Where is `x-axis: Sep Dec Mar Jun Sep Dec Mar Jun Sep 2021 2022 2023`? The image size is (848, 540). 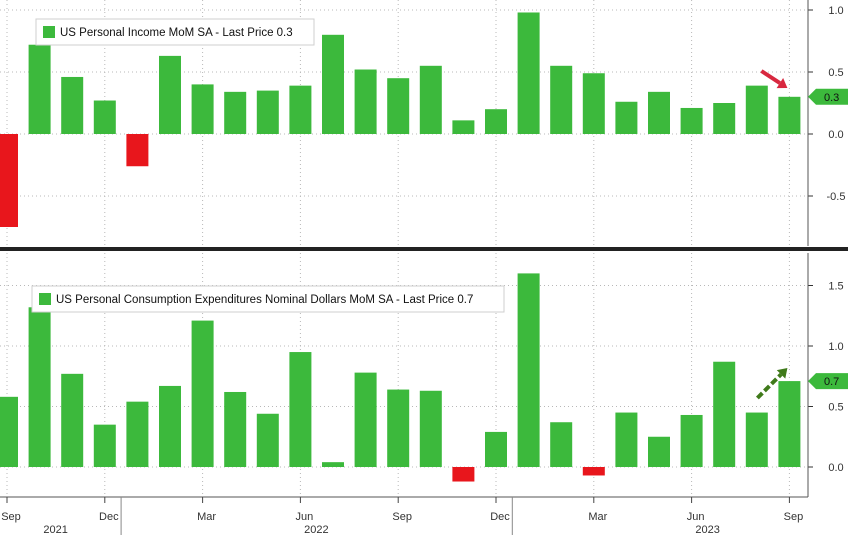 x-axis: Sep Dec Mar Jun Sep Dec Mar Jun Sep 2021 2022 2023 is located at coordinates (404, 516).